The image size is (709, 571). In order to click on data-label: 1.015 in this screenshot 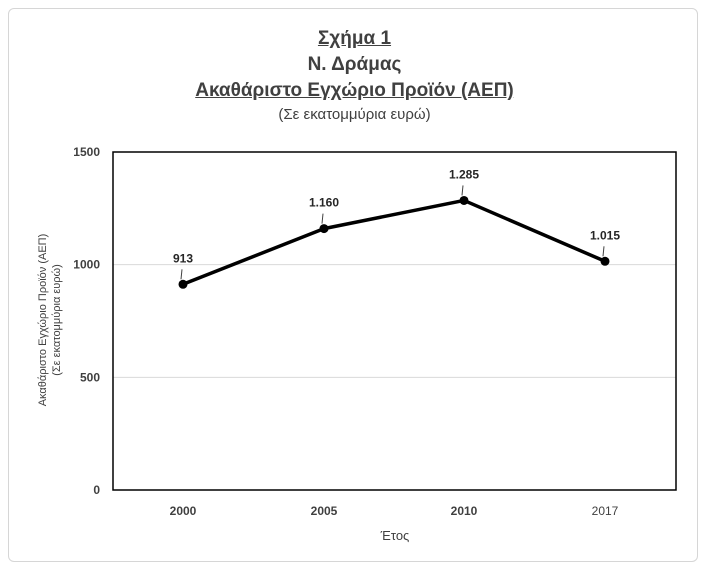, I will do `click(605, 235)`.